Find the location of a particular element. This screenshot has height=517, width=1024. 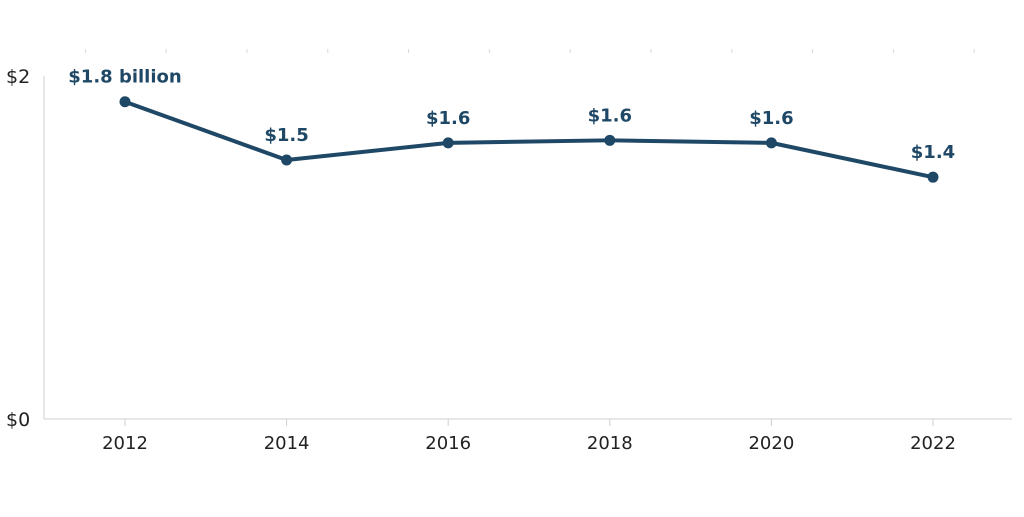

x-tick-label: 2020 is located at coordinates (771, 443).